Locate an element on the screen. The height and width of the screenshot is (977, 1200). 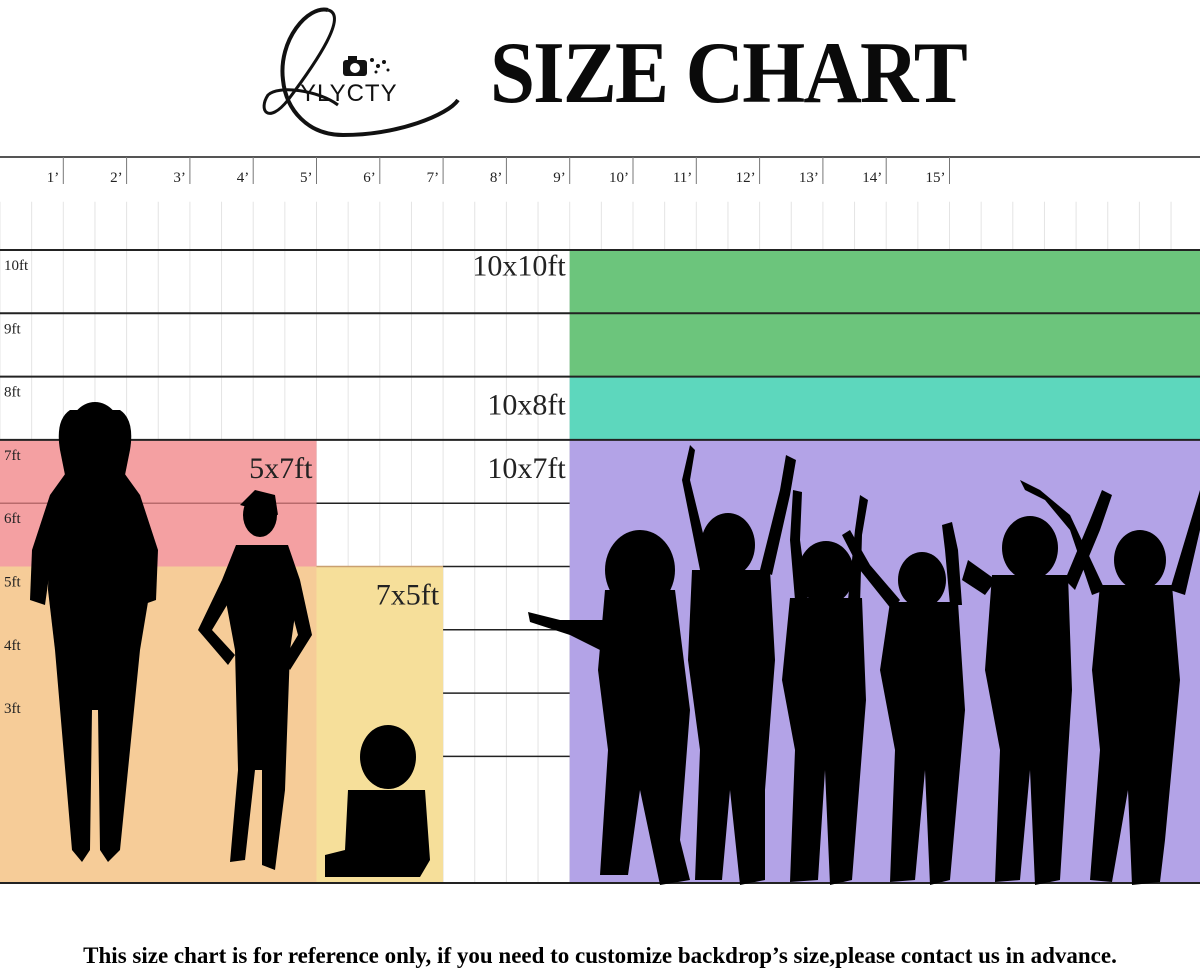
y-tick-label: 9ft is located at coordinates (12, 329).